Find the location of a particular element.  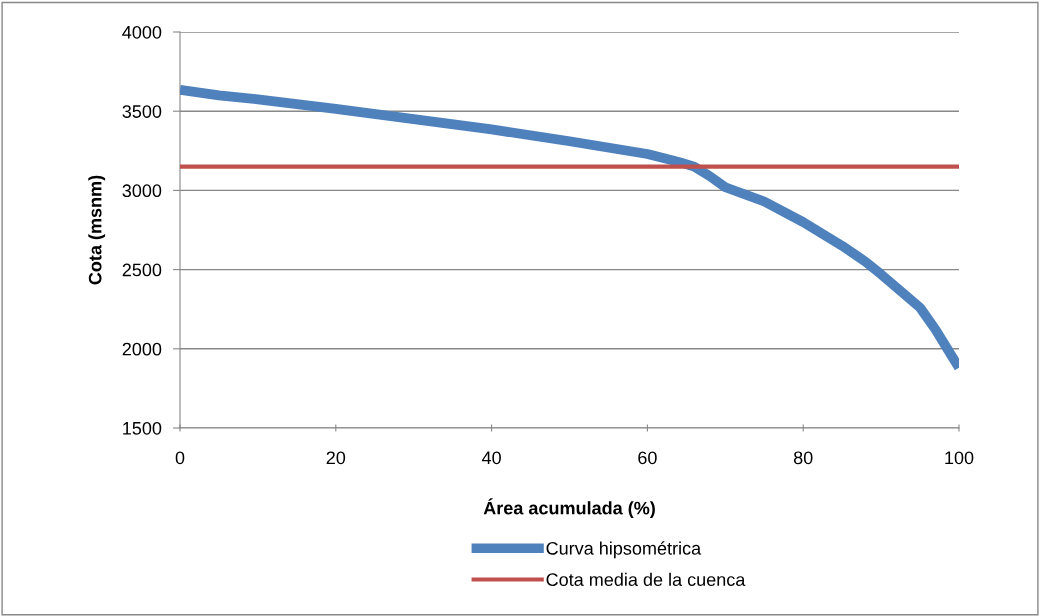

x-axis-title: Área acumulada (%) is located at coordinates (569, 508).